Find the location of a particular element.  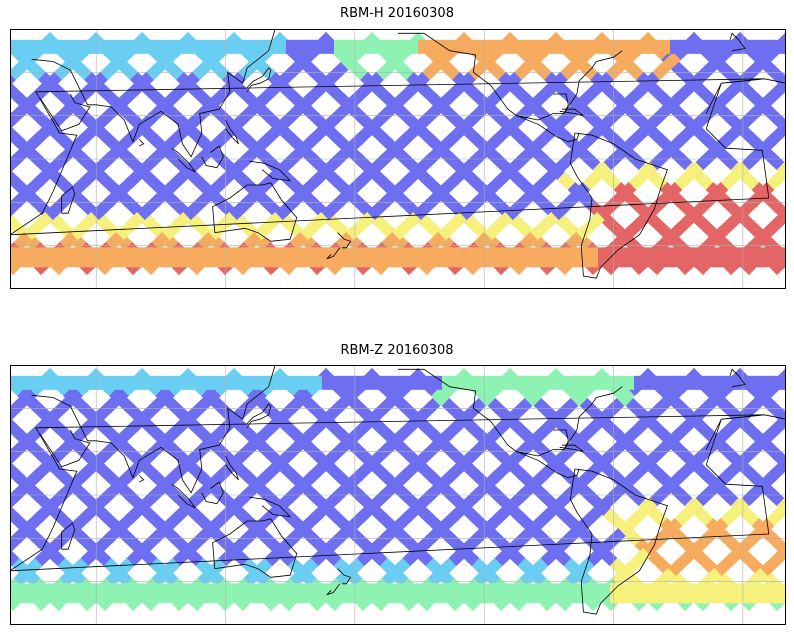

south-america-coast is located at coordinates (618, 541).